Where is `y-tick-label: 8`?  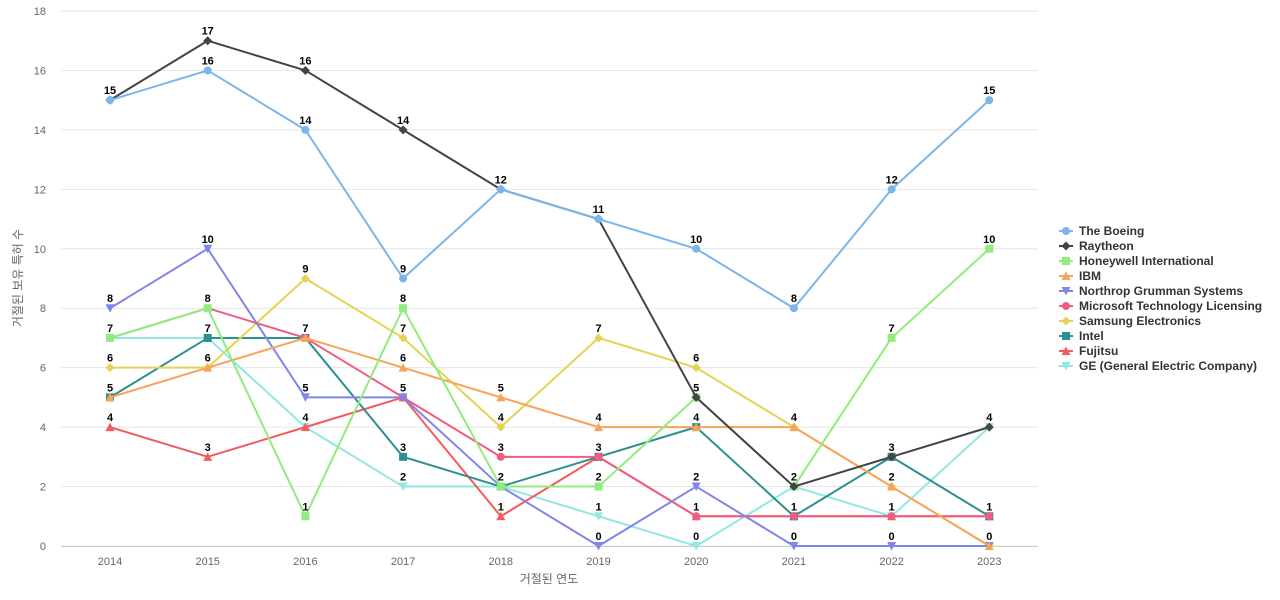
y-tick-label: 8 is located at coordinates (43, 309).